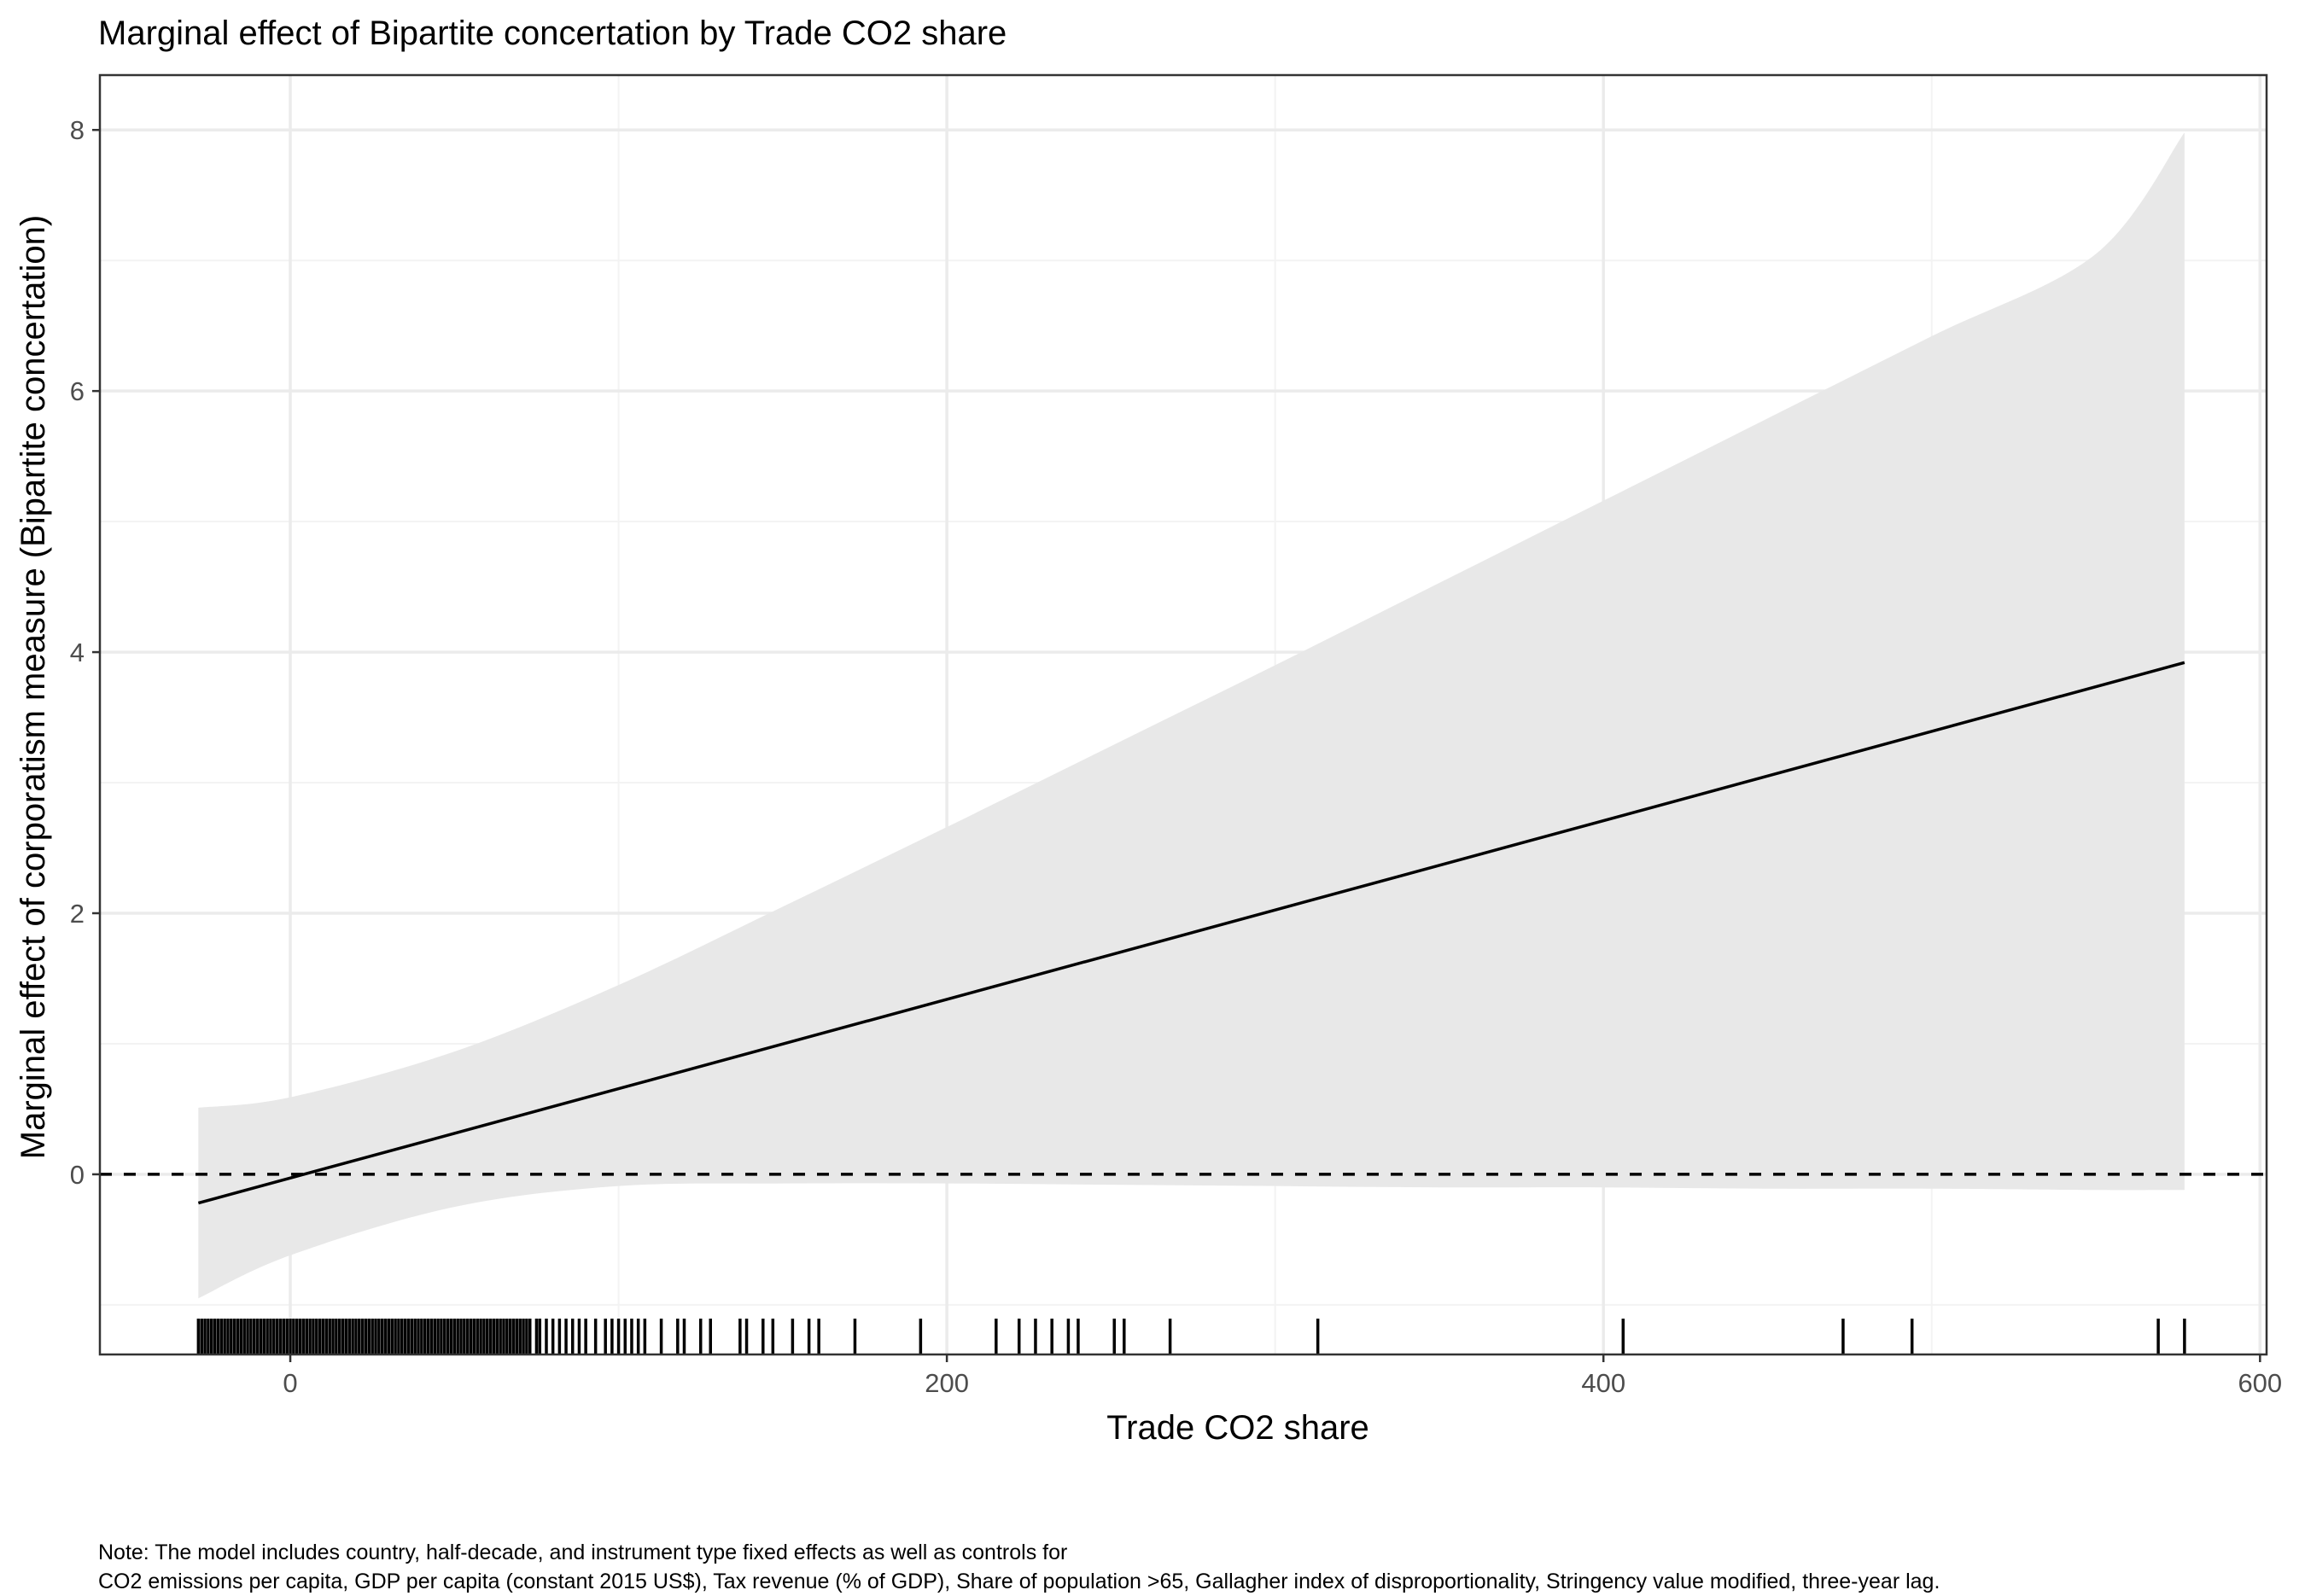 The height and width of the screenshot is (1596, 2305). Describe the element at coordinates (1282, 1376) in the screenshot. I see `x-axis-ticks: 0 200 400 600` at that location.